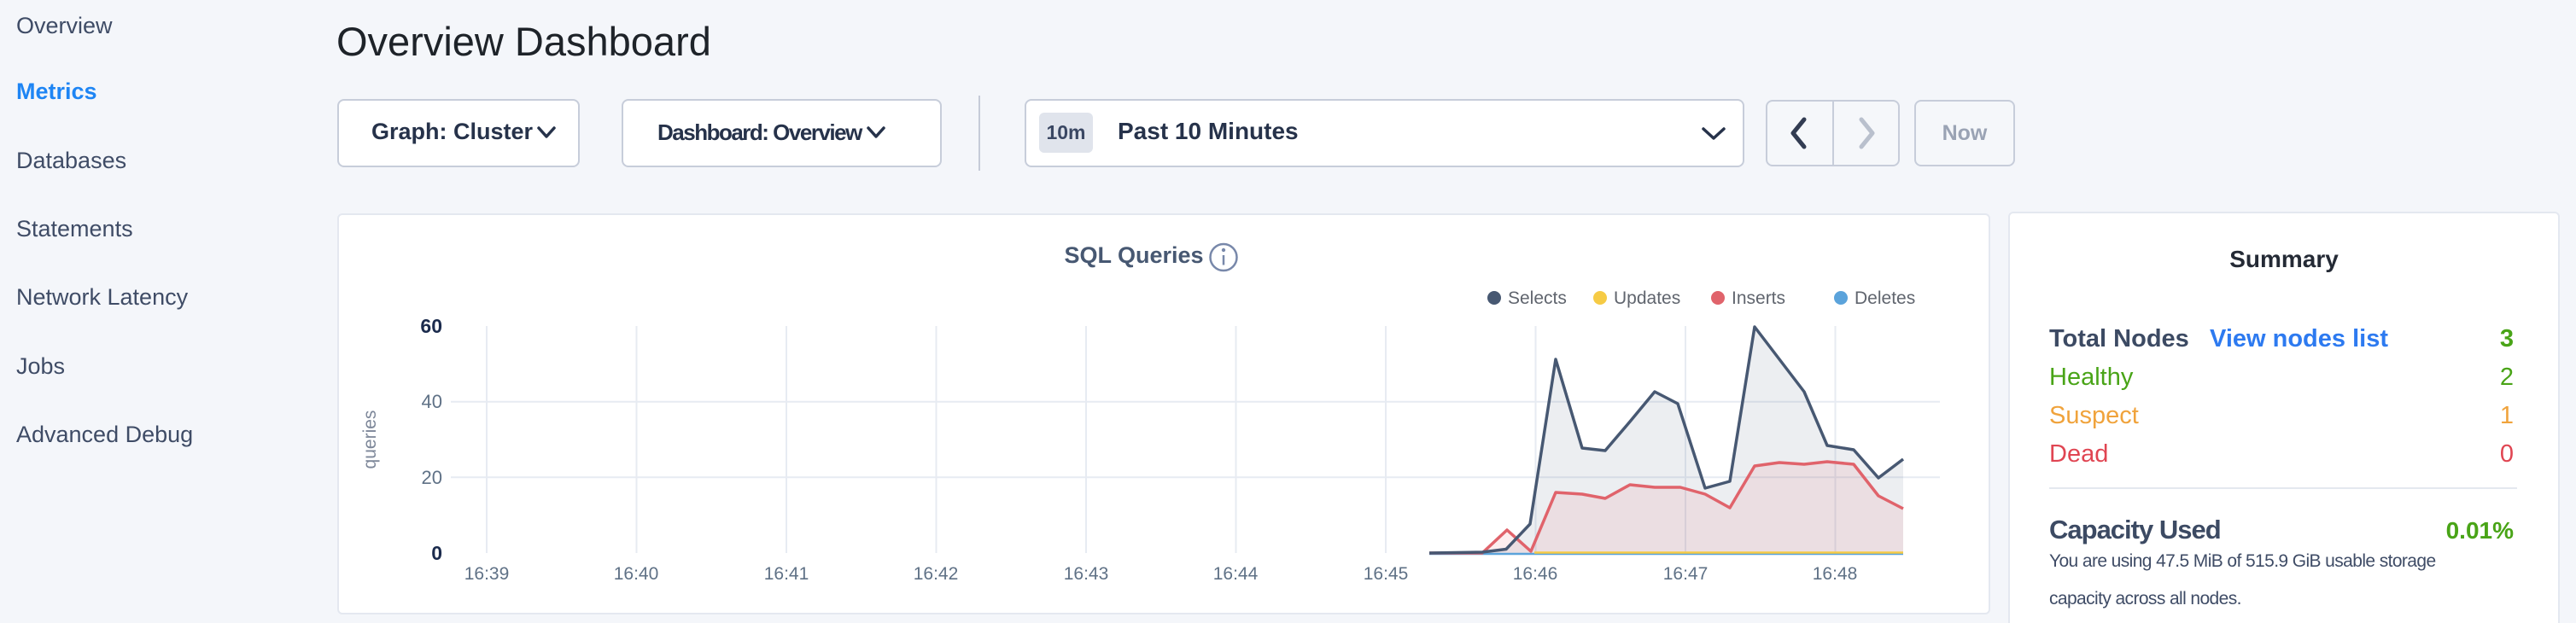 The image size is (2576, 623). Describe the element at coordinates (786, 574) in the screenshot. I see `svg-text: 16:41` at that location.